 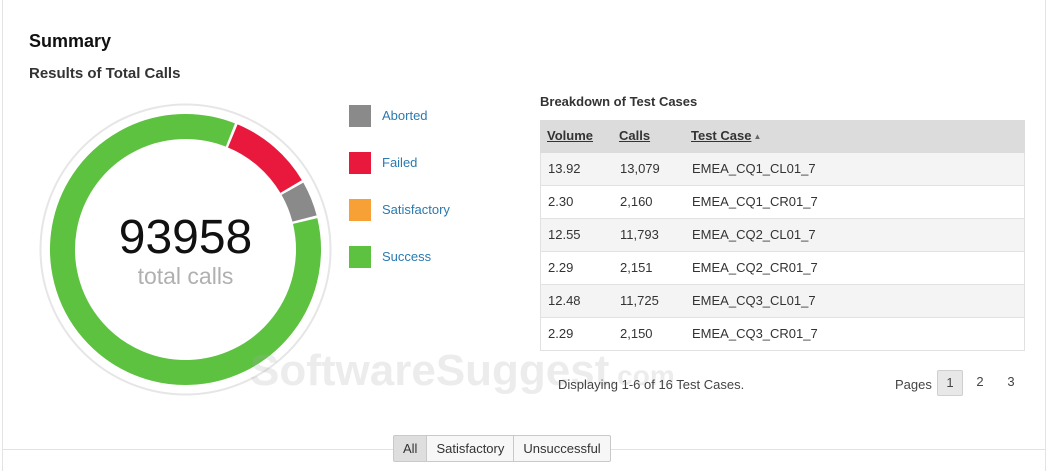 I want to click on breakdown-title: Breakdown of Test Cases, so click(x=619, y=101).